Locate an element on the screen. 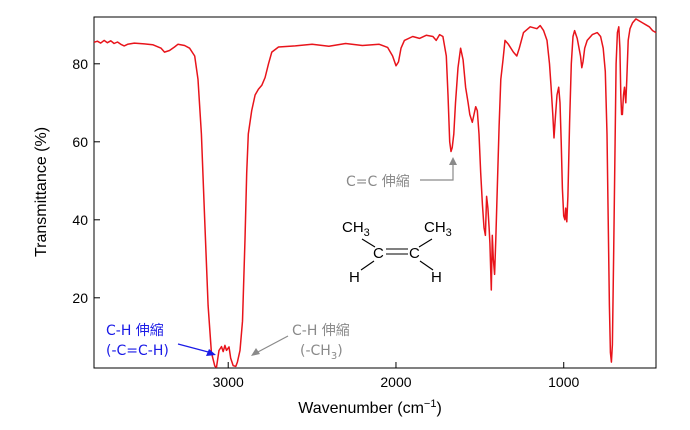 The height and width of the screenshot is (430, 690). y-axis: 20 40 60 80 is located at coordinates (86, 181).